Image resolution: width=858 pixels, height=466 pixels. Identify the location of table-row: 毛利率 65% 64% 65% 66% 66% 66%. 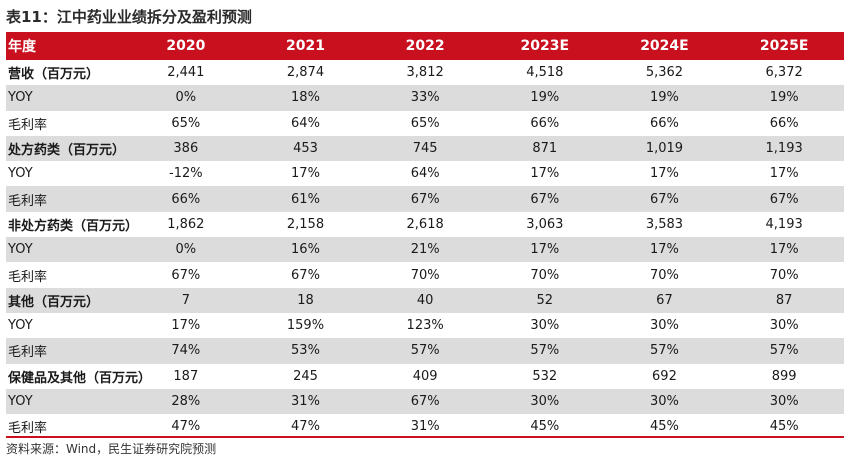
(425, 123).